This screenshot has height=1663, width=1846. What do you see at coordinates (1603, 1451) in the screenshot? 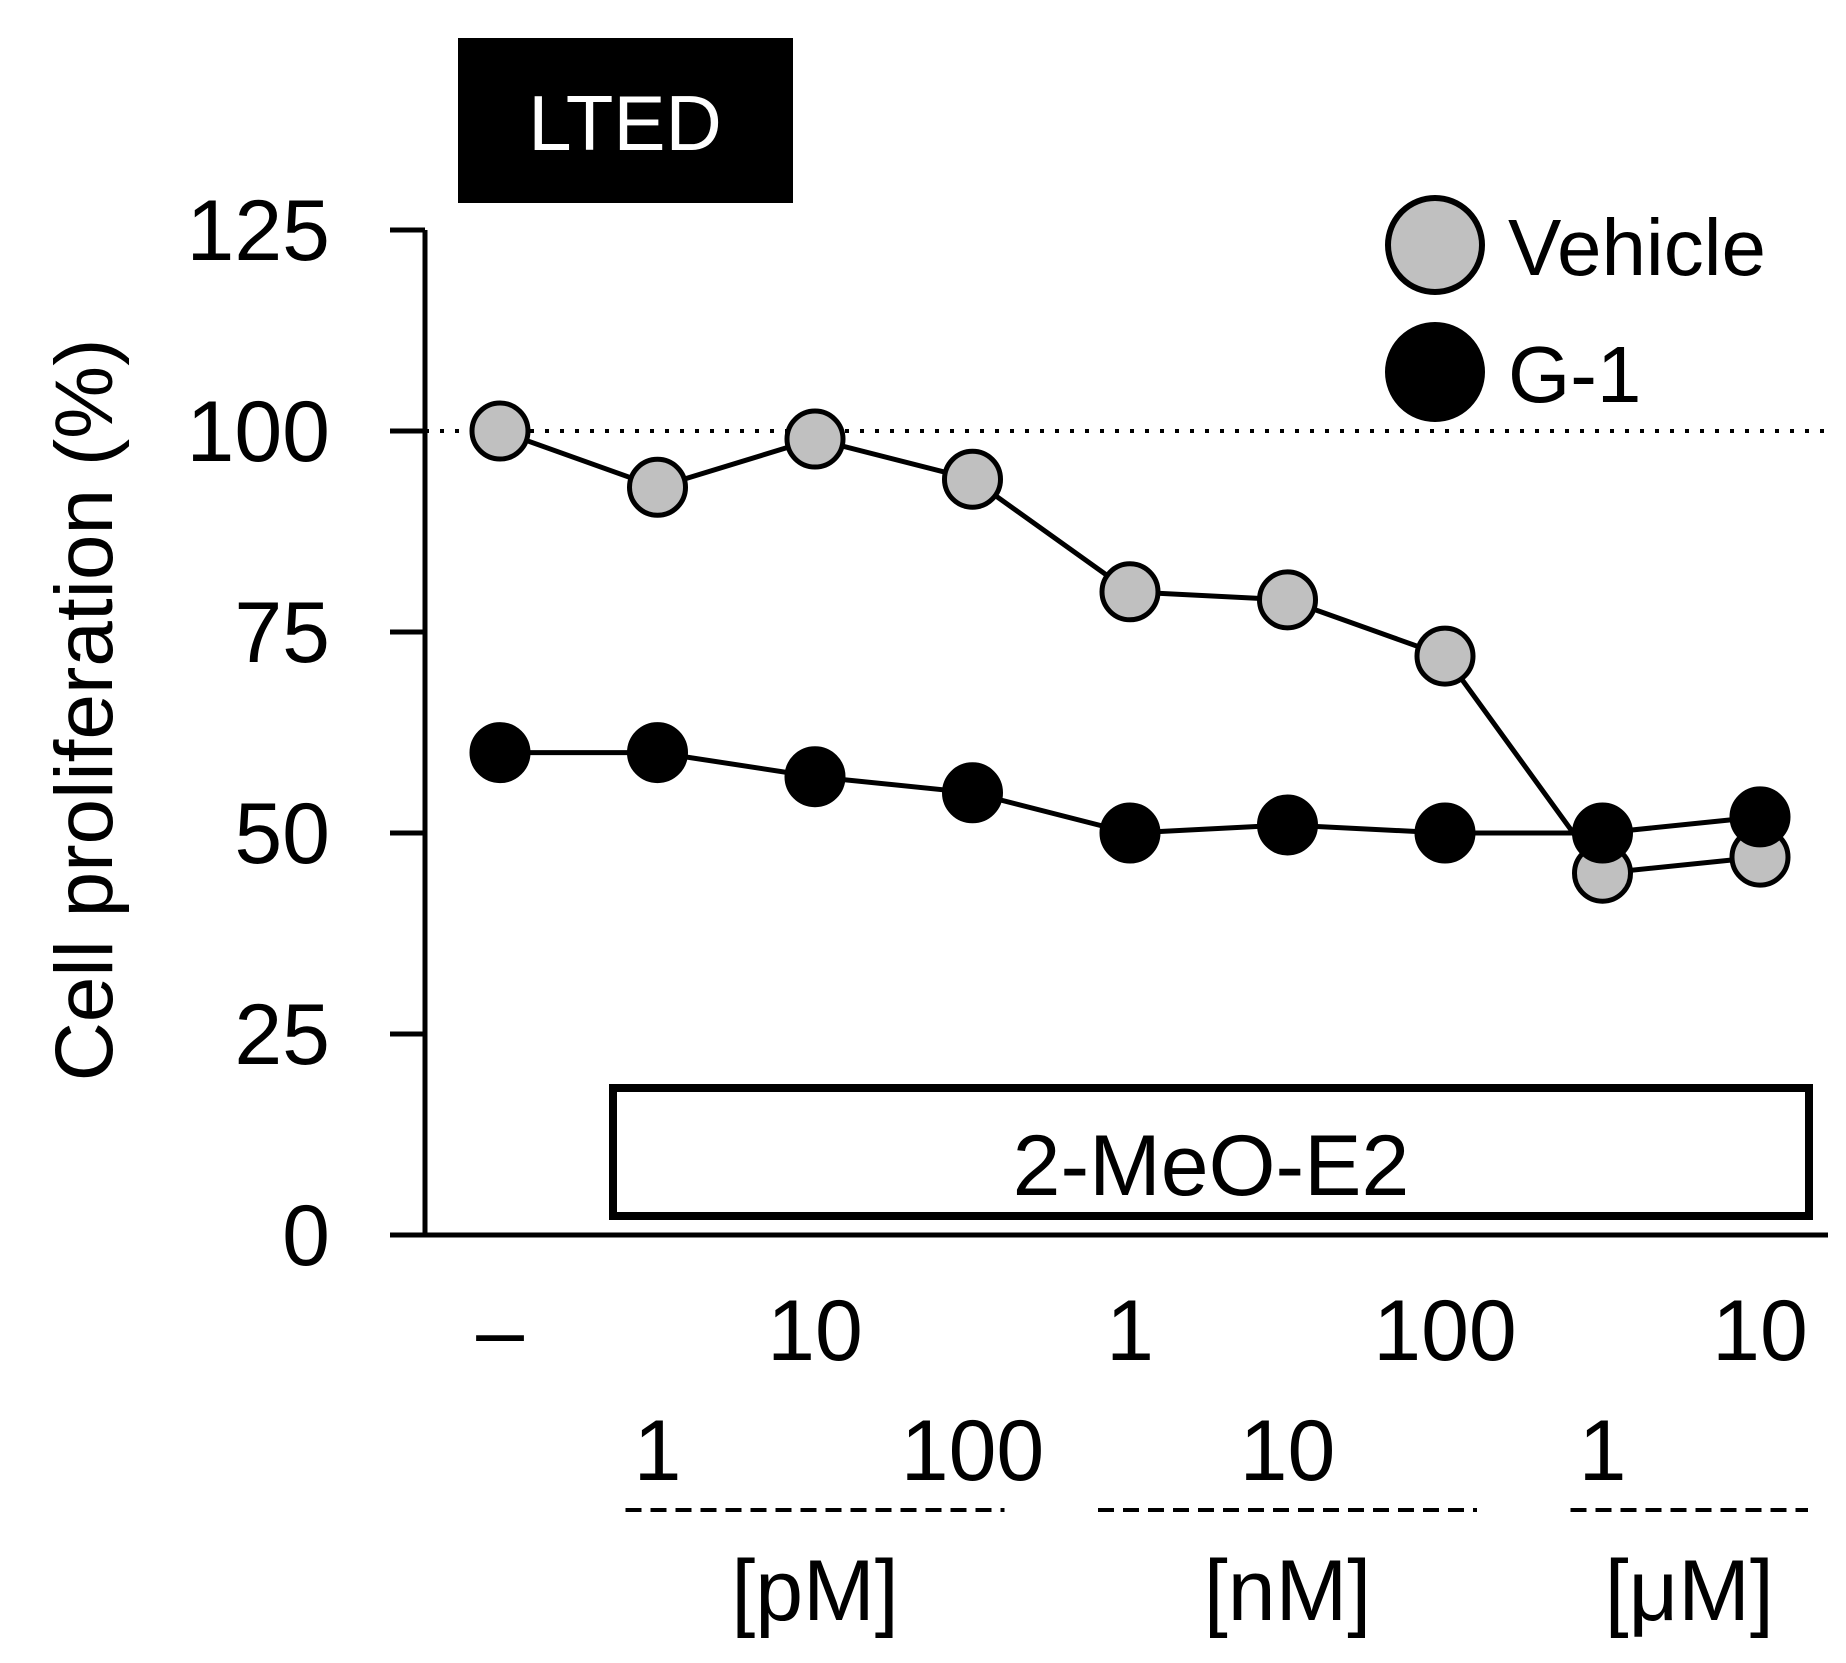
I see `x-tick-label-7: 1` at bounding box center [1603, 1451].